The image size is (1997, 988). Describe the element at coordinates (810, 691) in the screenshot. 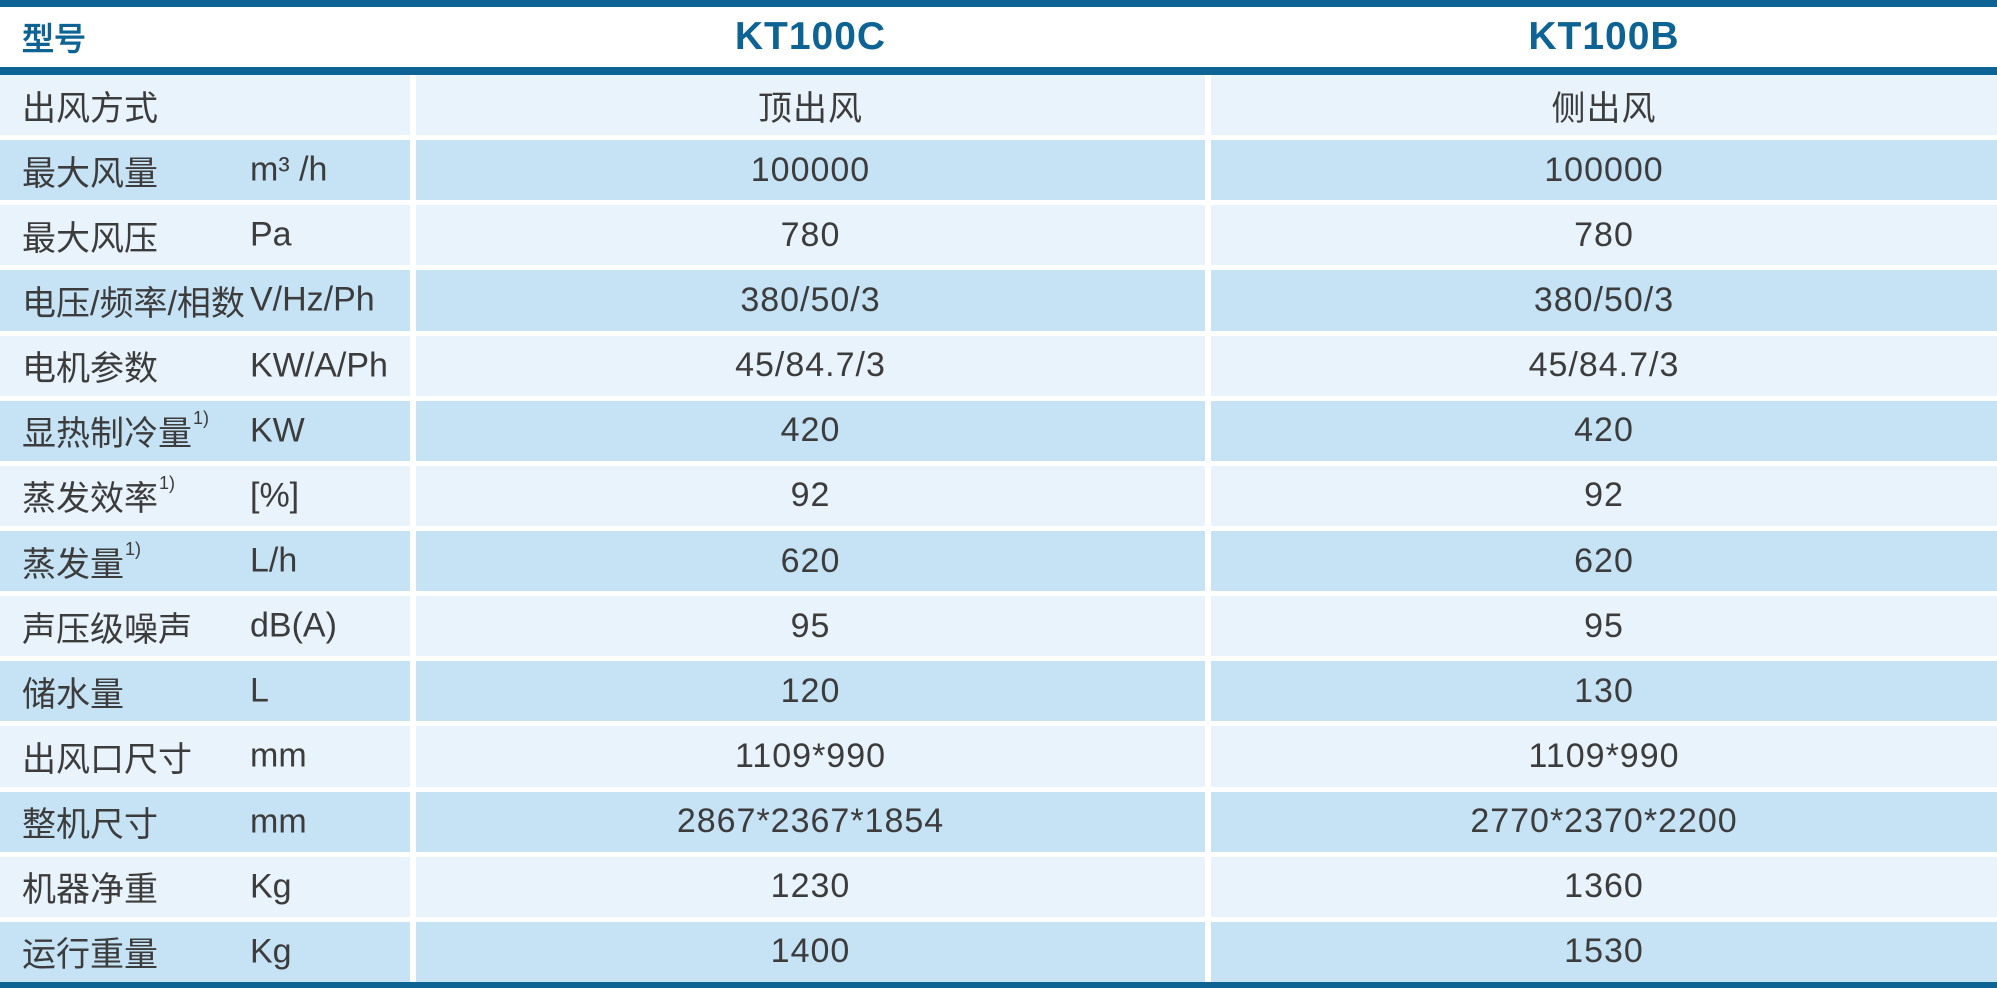

I see `value-kt100c: 120` at that location.